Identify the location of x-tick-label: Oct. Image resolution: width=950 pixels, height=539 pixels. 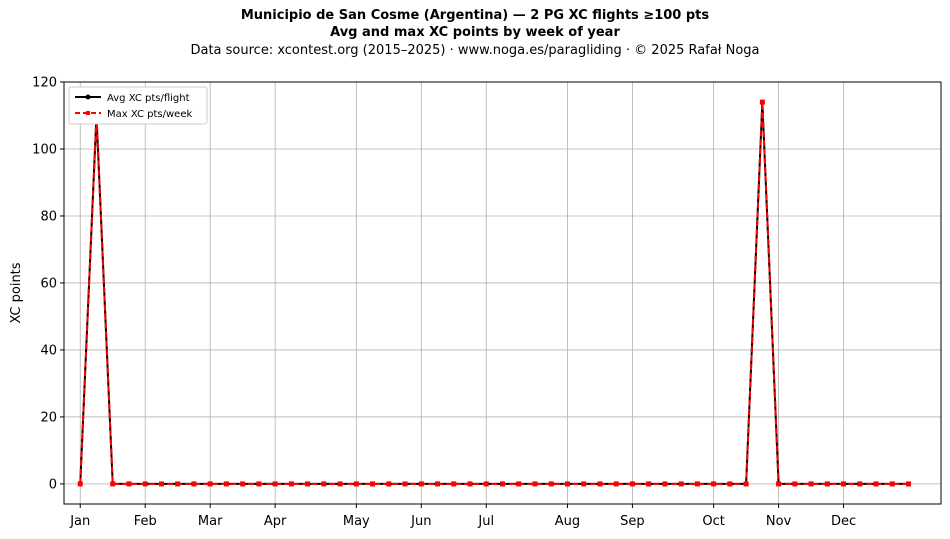
(713, 521).